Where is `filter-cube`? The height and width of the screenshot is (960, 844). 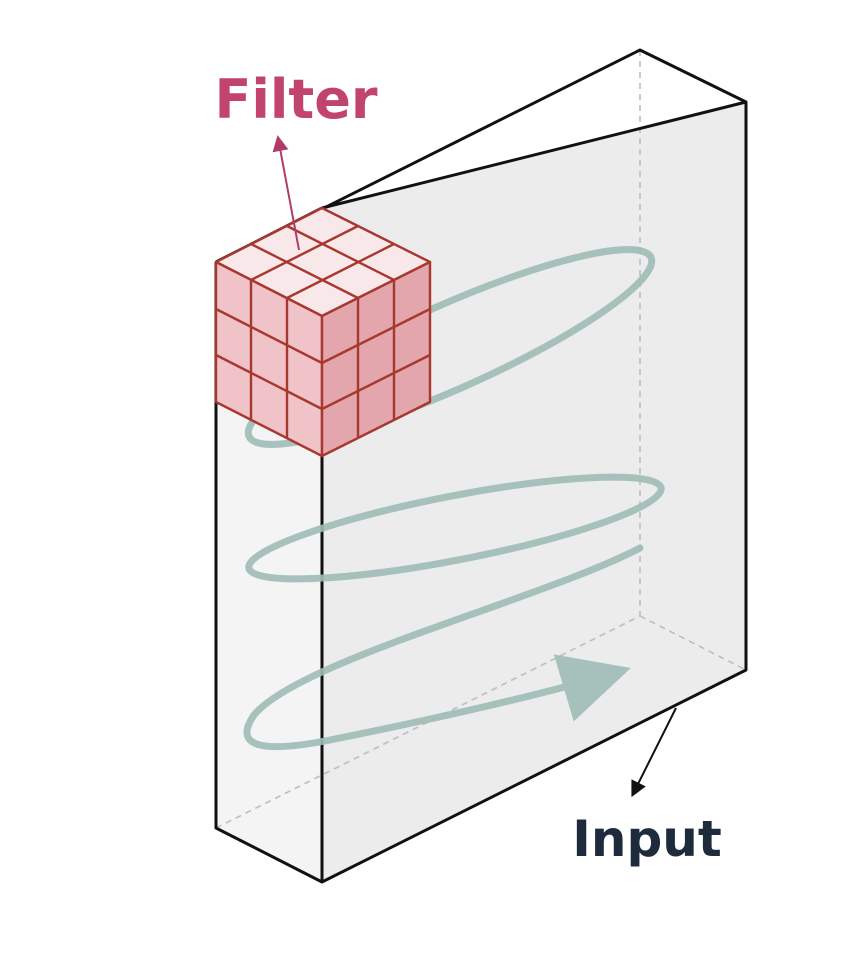 filter-cube is located at coordinates (323, 332).